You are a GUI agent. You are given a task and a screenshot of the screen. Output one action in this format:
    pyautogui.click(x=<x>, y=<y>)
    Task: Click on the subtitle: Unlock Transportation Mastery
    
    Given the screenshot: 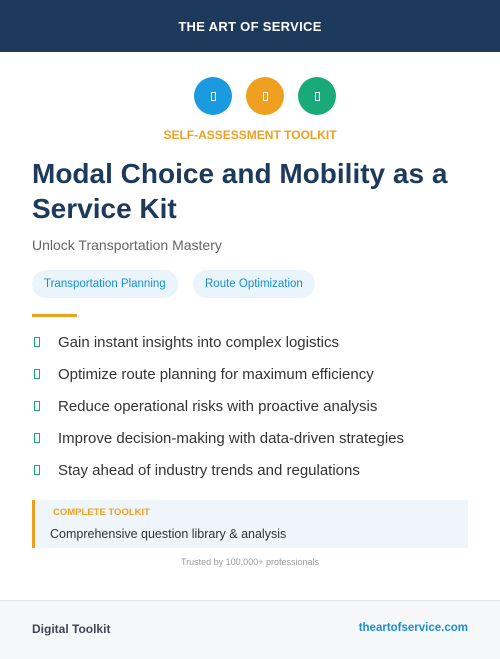 What is the action you would take?
    pyautogui.click(x=127, y=245)
    